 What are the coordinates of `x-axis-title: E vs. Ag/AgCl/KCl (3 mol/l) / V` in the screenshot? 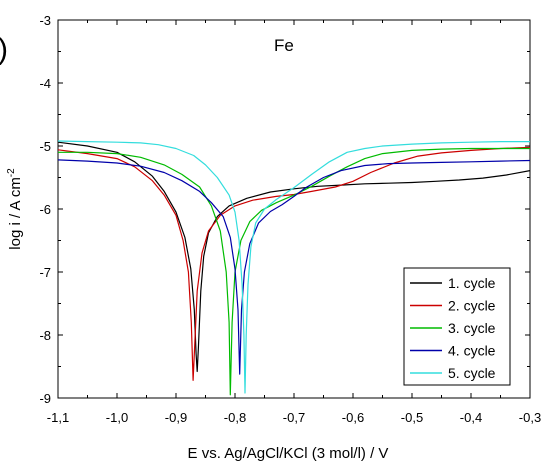 It's located at (288, 453).